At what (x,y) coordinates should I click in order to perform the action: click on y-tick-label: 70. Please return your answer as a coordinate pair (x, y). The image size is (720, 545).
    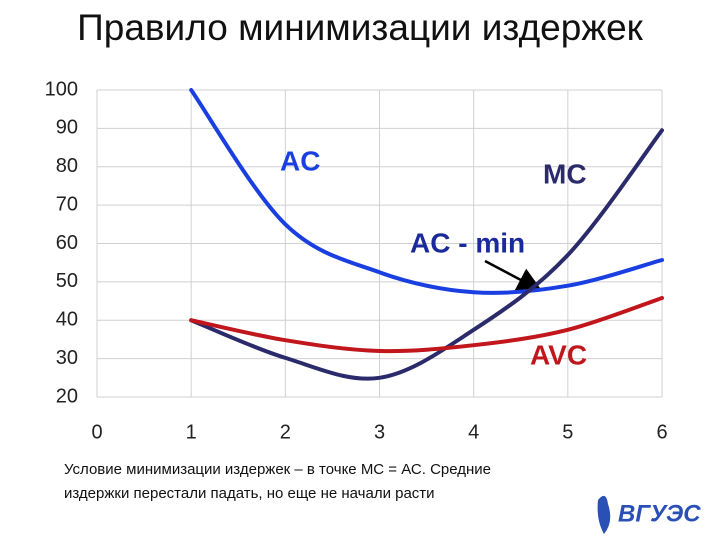
    Looking at the image, I should click on (67, 204).